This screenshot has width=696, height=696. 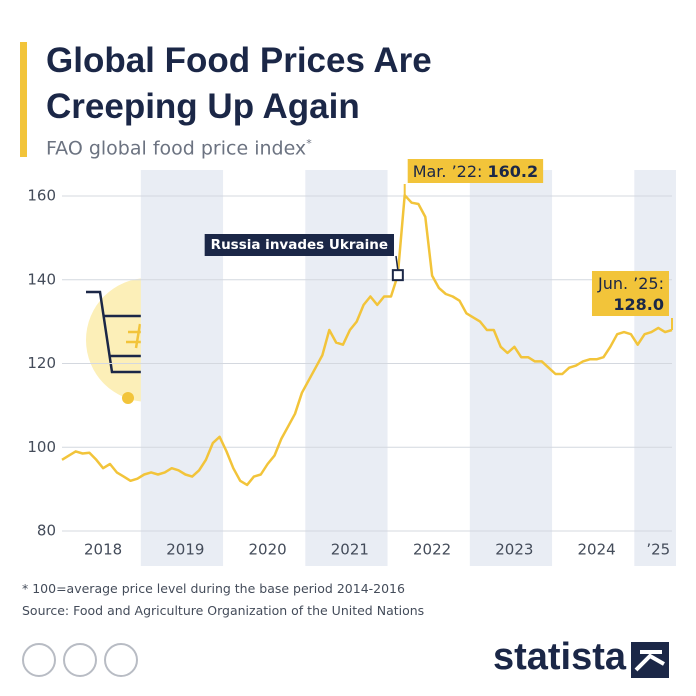 I want to click on annotation: Mar. ’22: 160.2, so click(x=475, y=171).